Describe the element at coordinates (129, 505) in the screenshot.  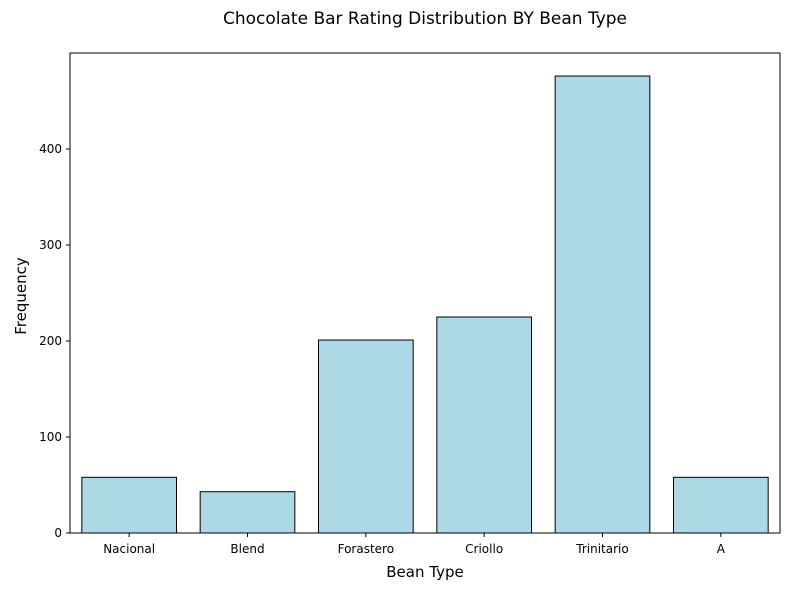
I see `bar-nacional` at that location.